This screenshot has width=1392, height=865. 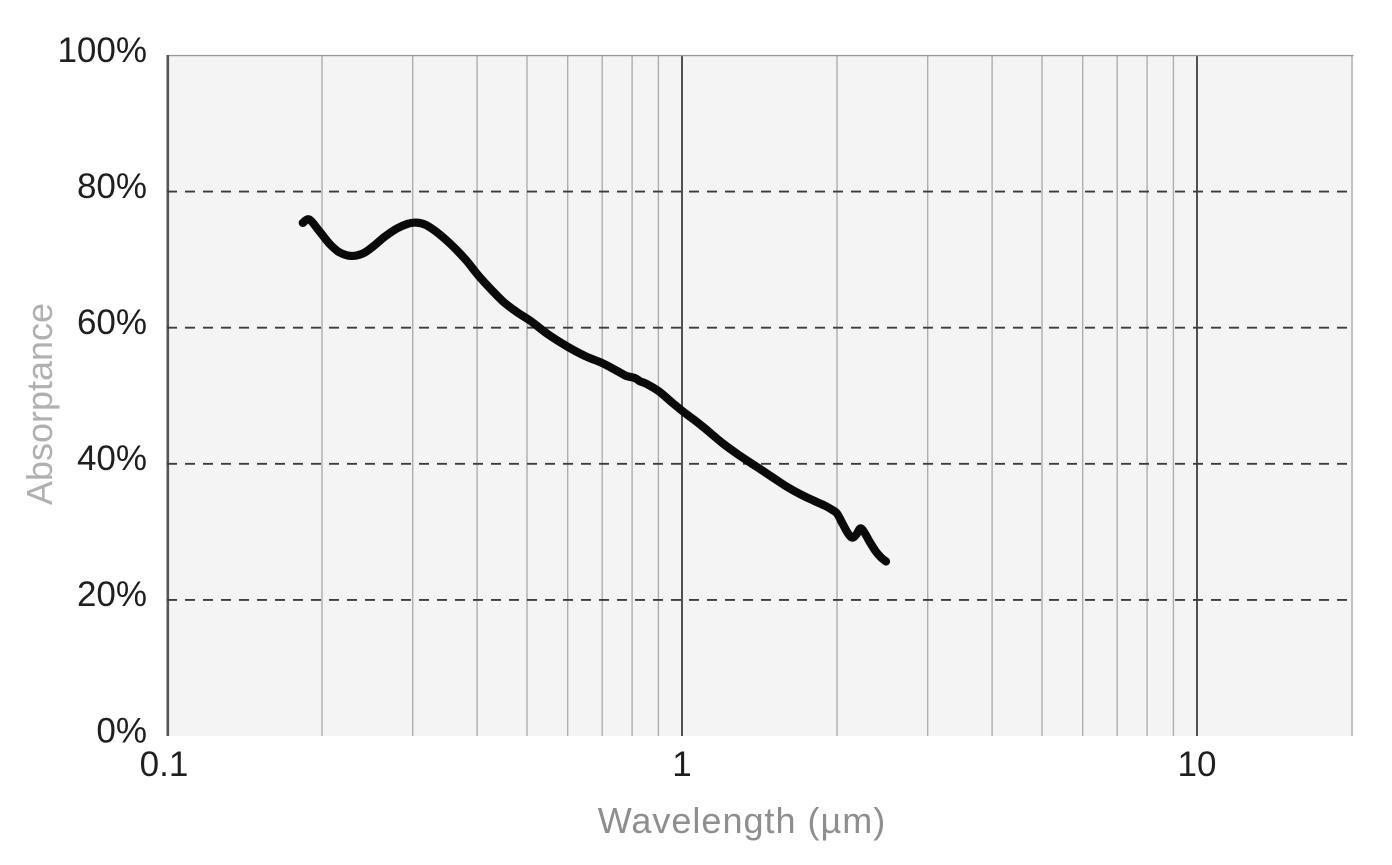 What do you see at coordinates (121, 730) in the screenshot?
I see `svg-text: 0%` at bounding box center [121, 730].